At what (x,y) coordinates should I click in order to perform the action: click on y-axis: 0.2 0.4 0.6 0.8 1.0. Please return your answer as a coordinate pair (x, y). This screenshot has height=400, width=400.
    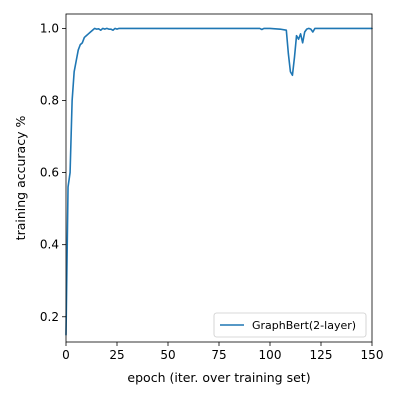
    Looking at the image, I should click on (53, 172).